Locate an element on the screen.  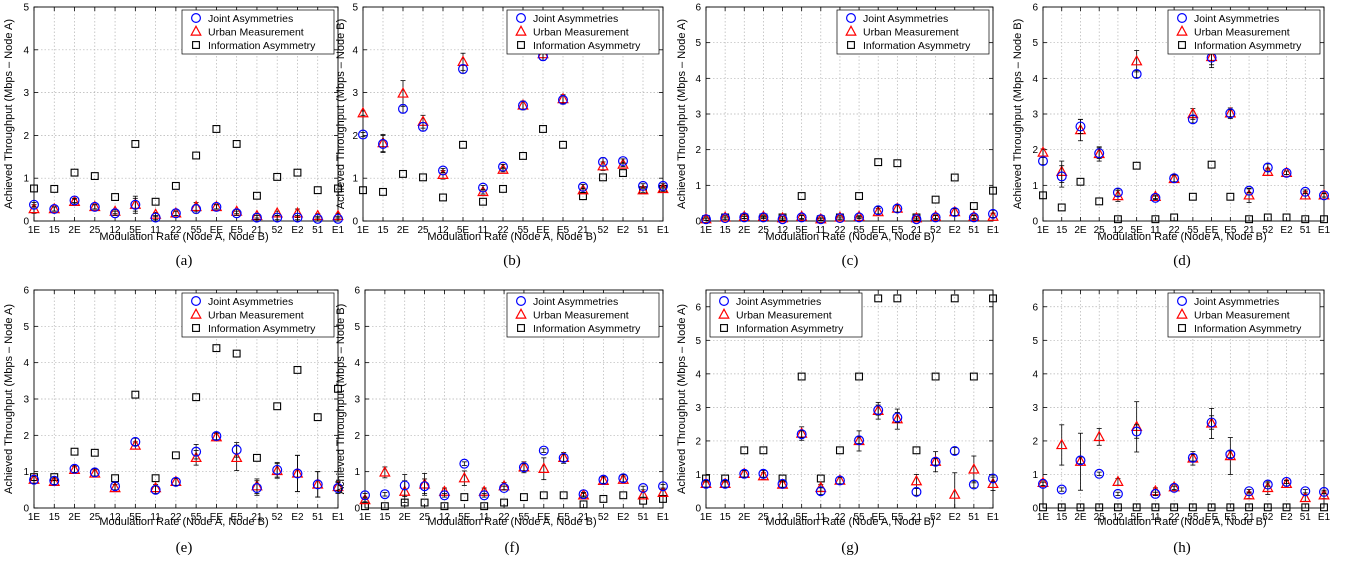
legend-marker-urban is located at coordinates (1182, 30).